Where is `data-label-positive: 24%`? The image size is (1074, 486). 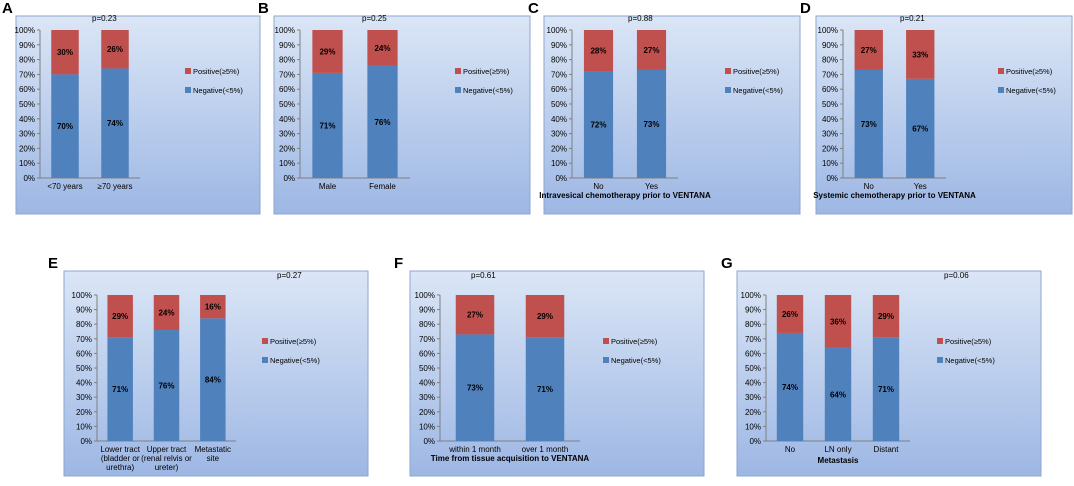 data-label-positive: 24% is located at coordinates (166, 313).